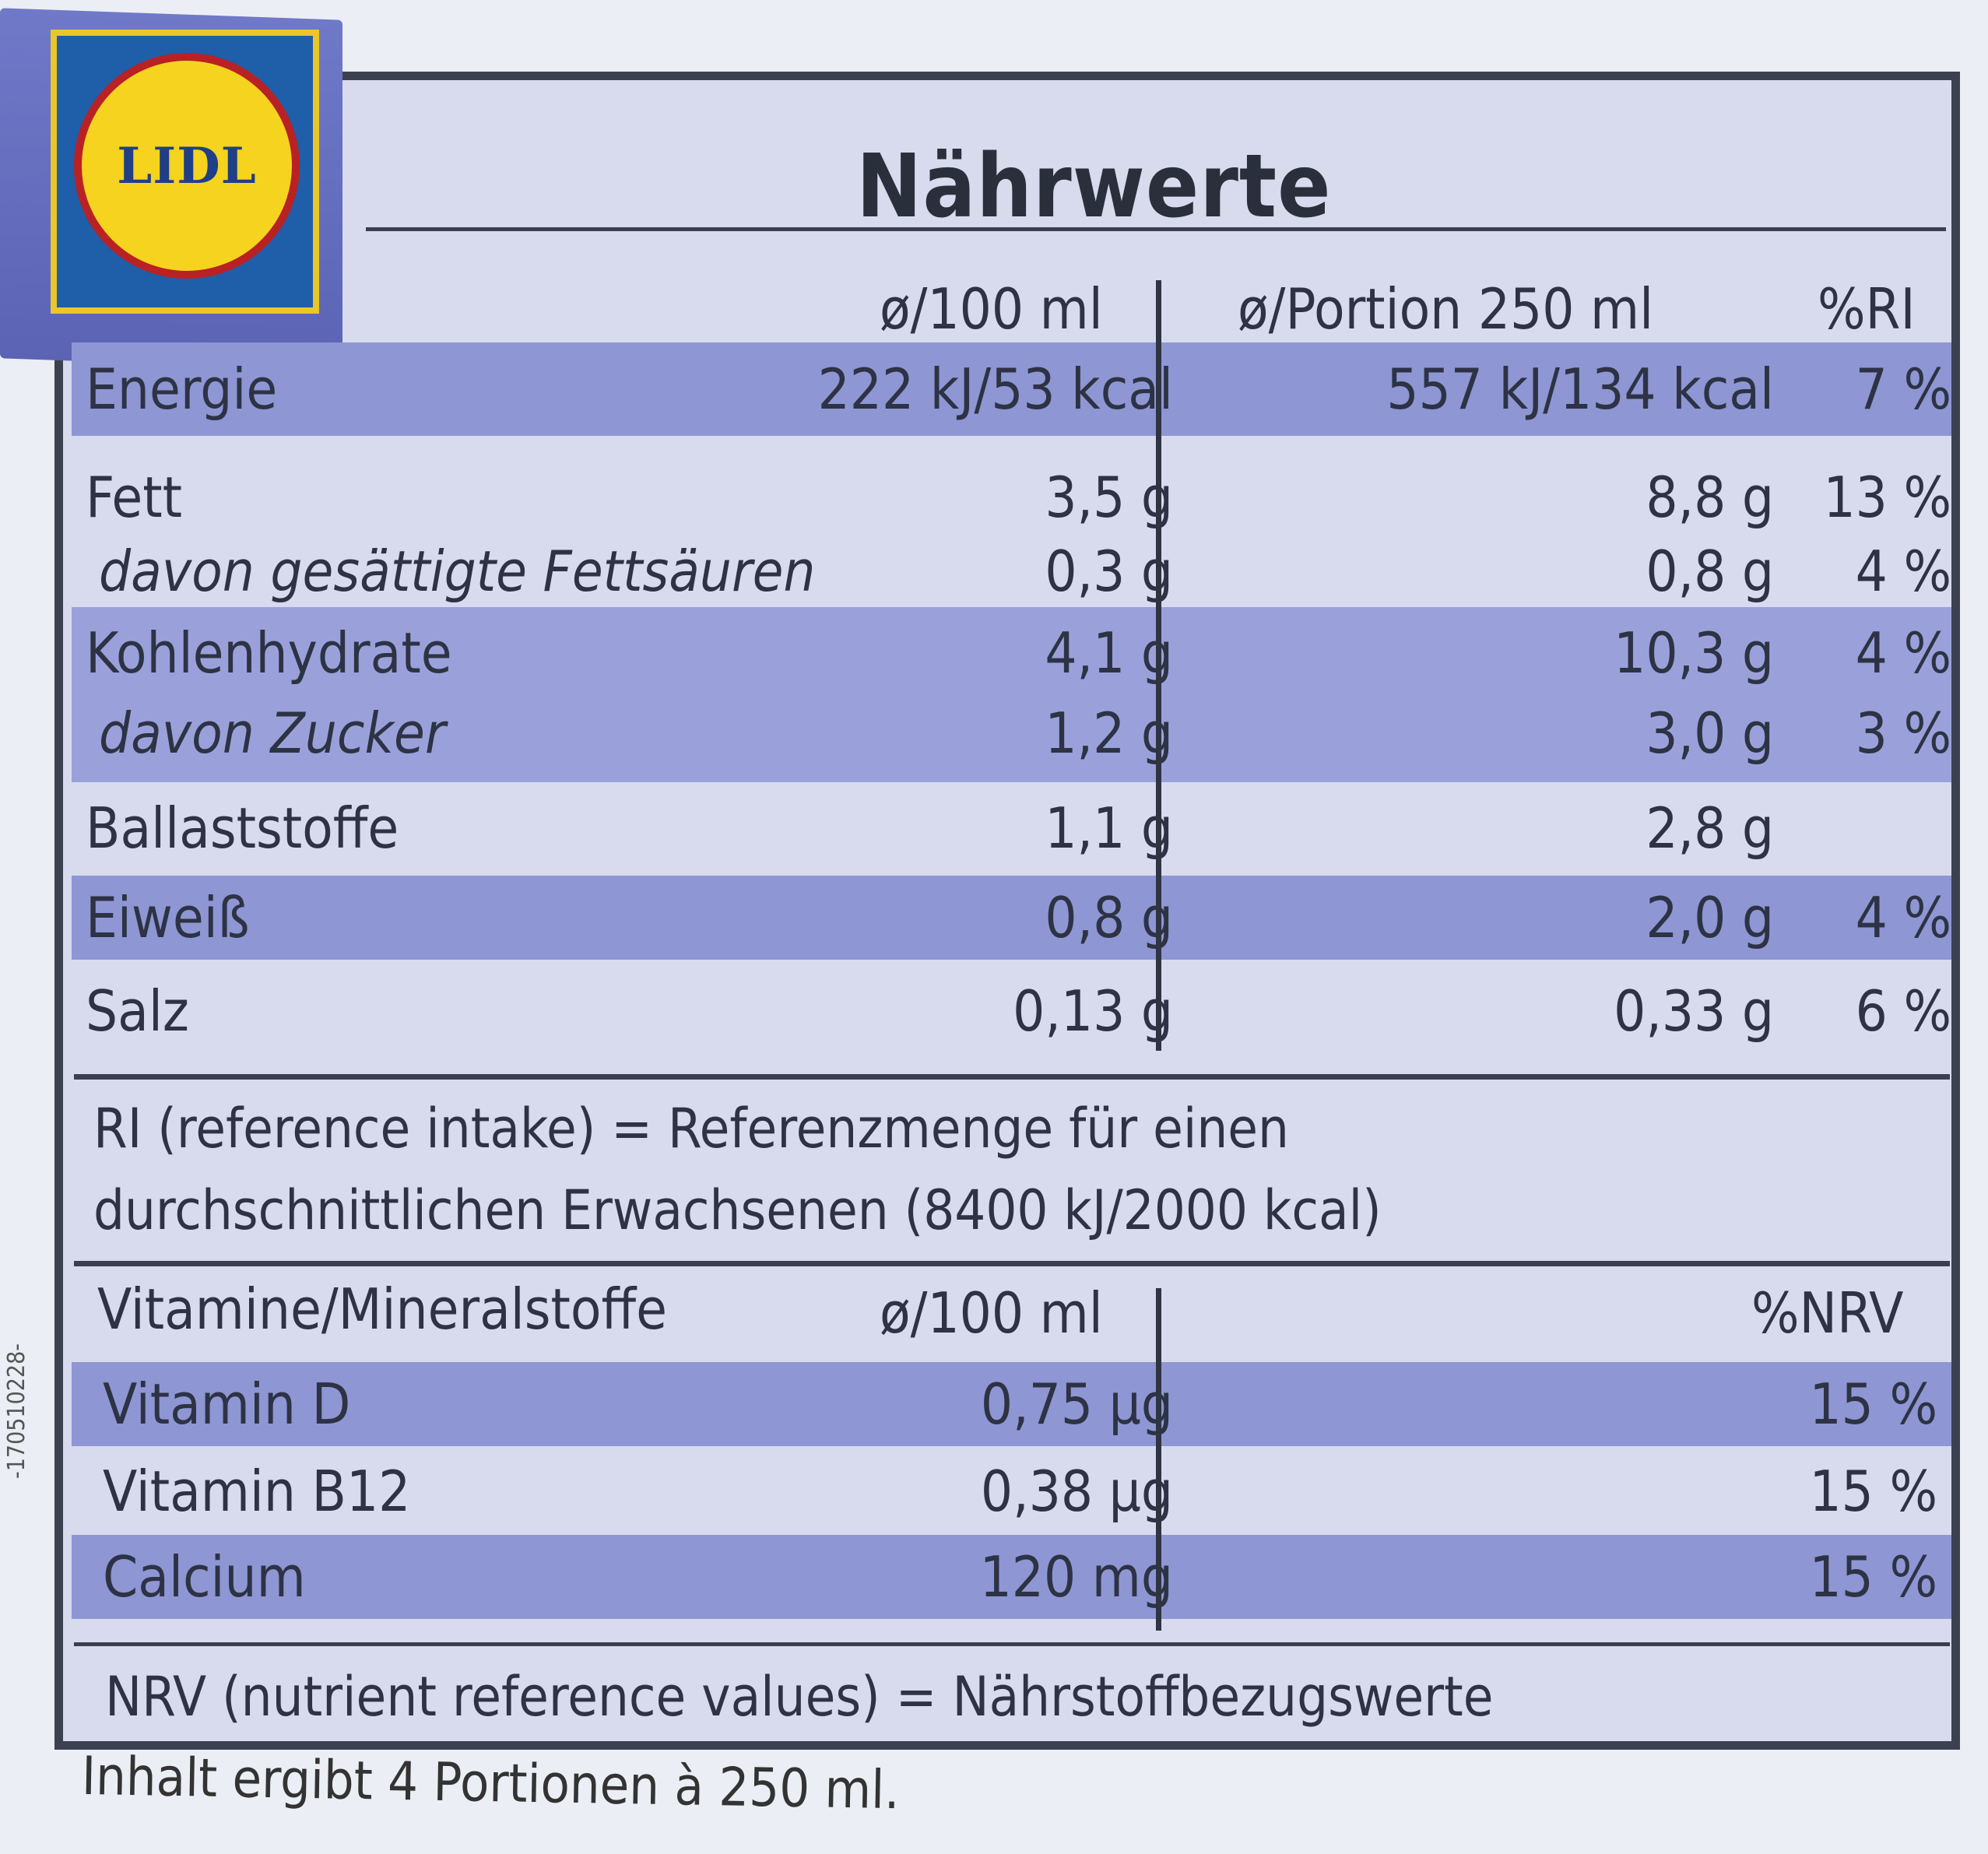 The image size is (1988, 1854). Describe the element at coordinates (1109, 497) in the screenshot. I see `nutrient-per100: 3,5 g` at that location.